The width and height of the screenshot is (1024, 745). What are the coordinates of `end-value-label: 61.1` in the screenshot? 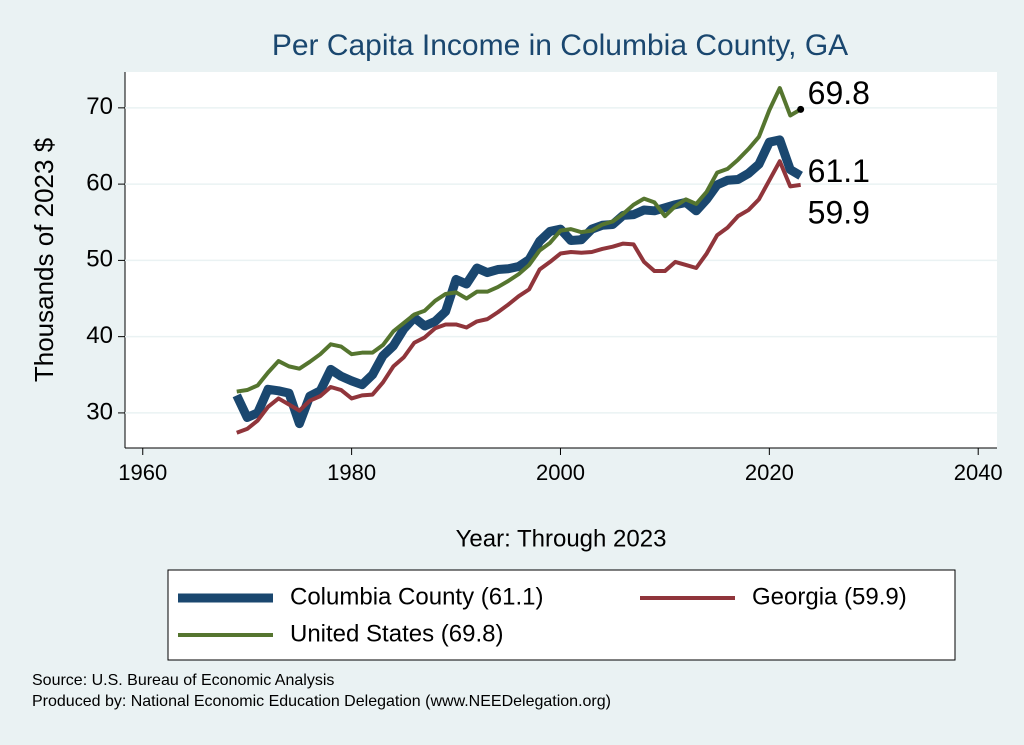 It's located at (839, 171).